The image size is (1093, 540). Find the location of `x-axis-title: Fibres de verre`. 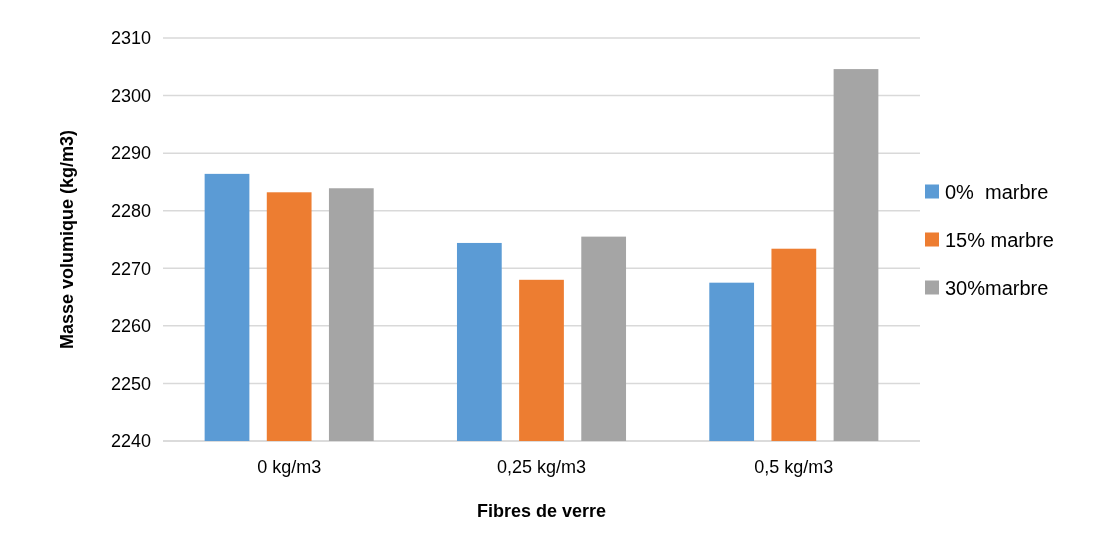

x-axis-title: Fibres de verre is located at coordinates (541, 511).